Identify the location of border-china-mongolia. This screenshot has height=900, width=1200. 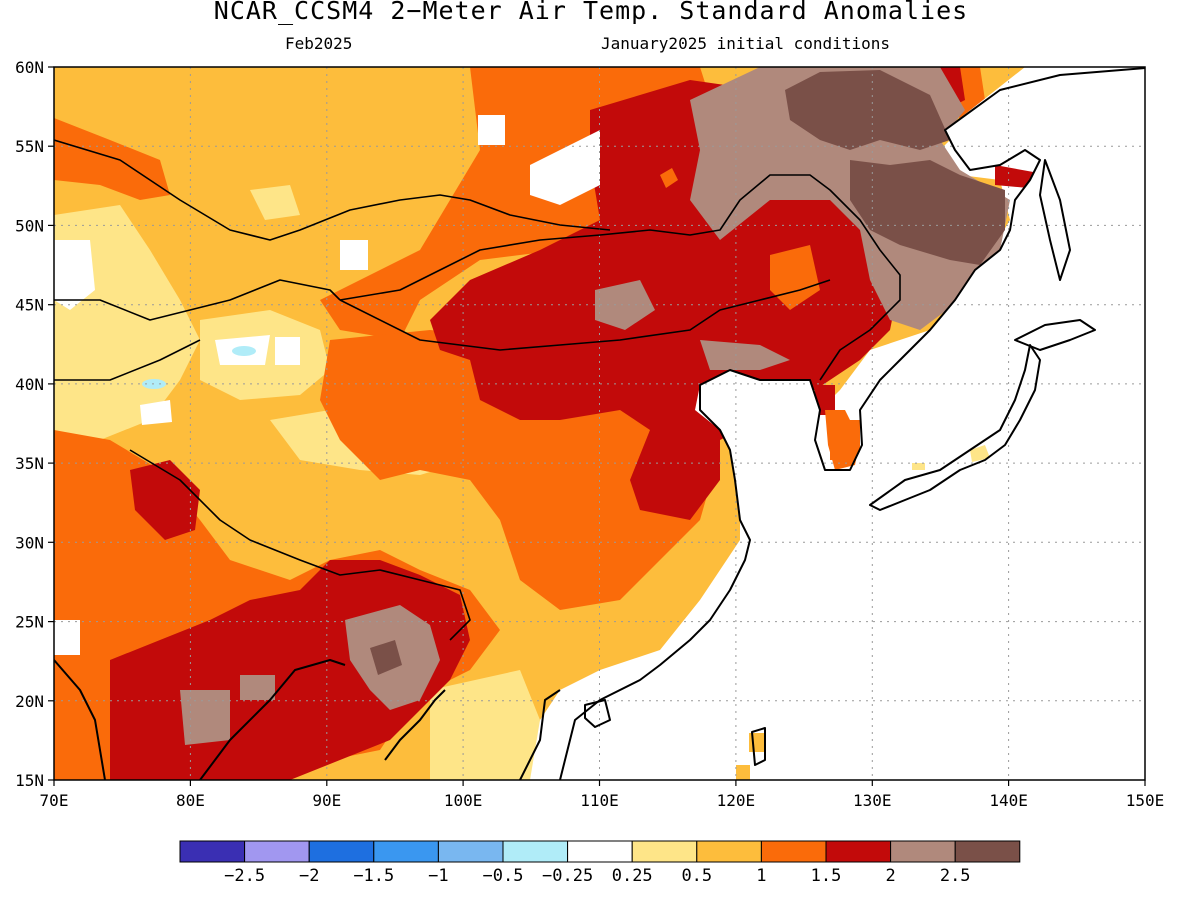
(620, 277).